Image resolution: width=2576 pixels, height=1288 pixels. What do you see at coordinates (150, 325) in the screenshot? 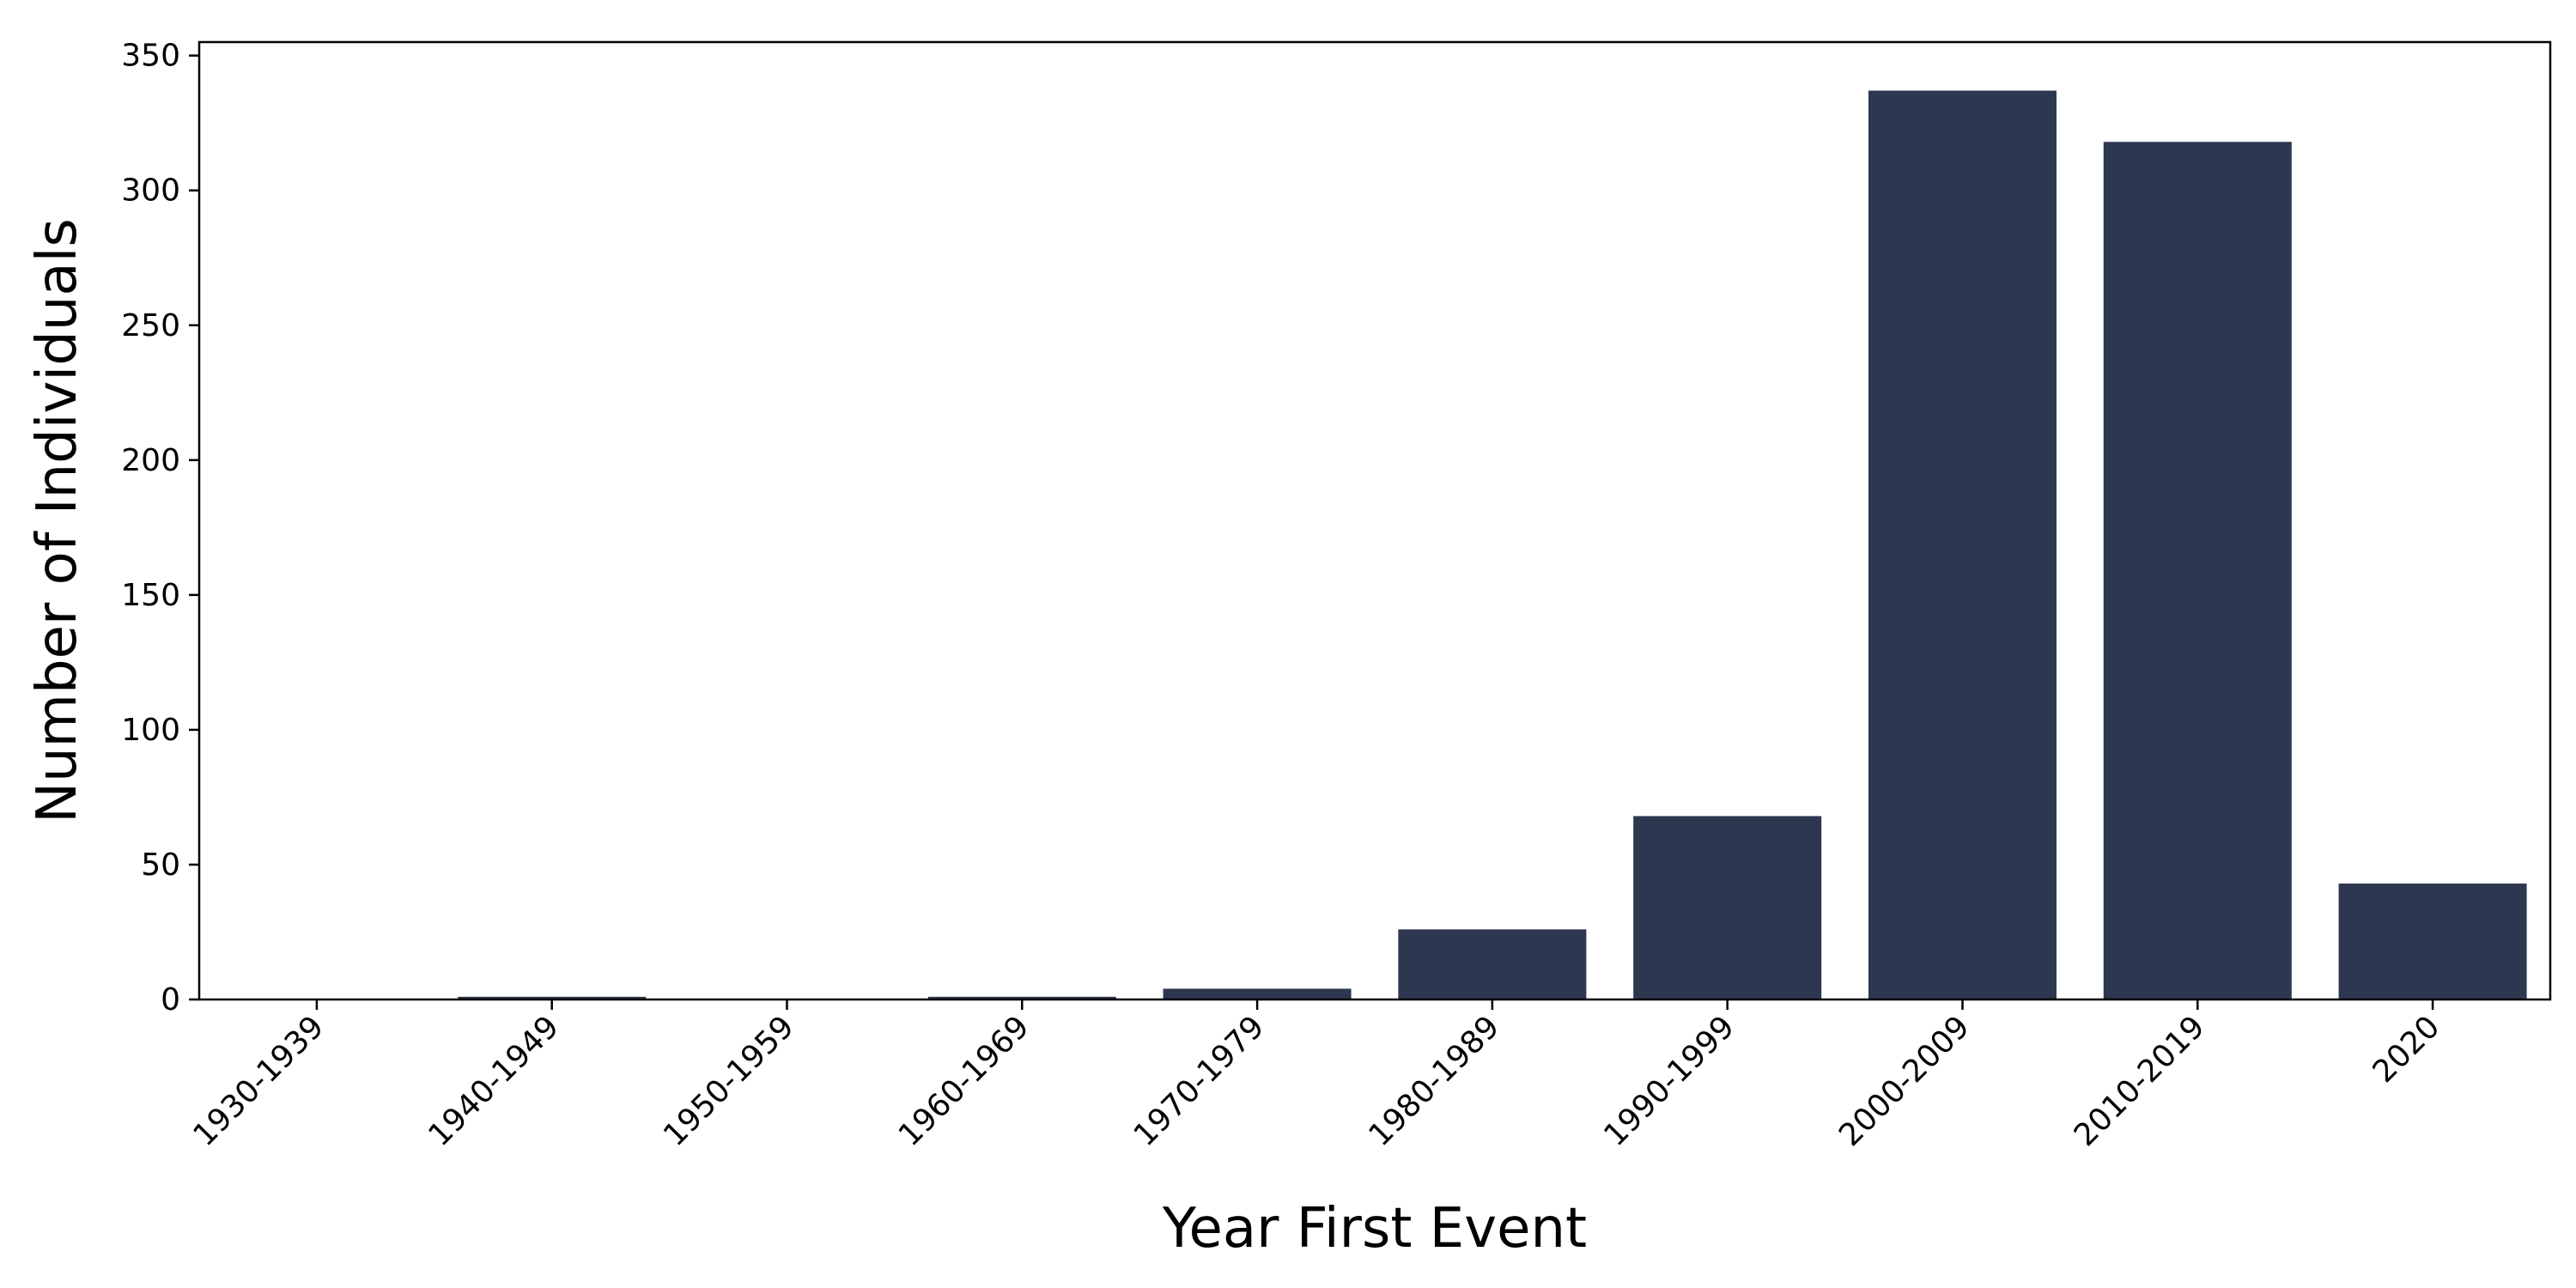
I see `y-tick-label: 250` at bounding box center [150, 325].